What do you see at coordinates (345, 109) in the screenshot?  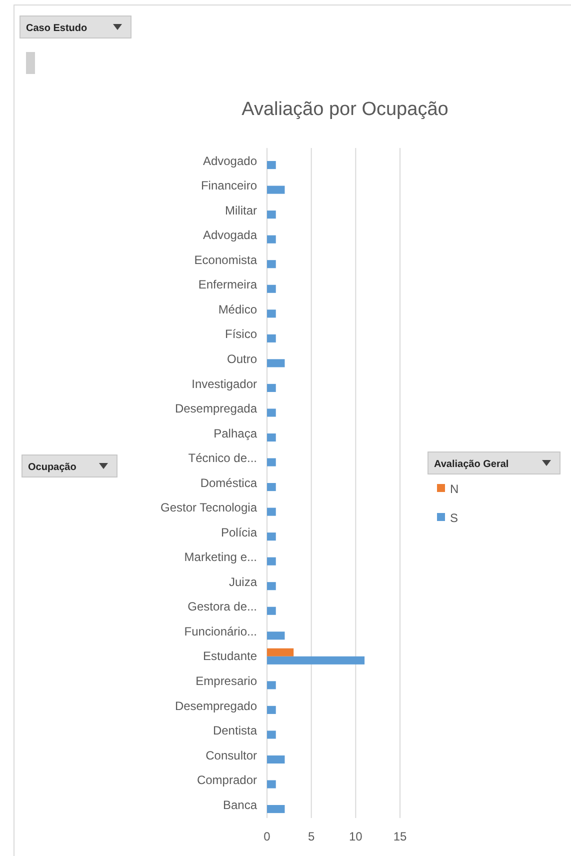 I see `chart-title: Avaliação por Ocupação` at bounding box center [345, 109].